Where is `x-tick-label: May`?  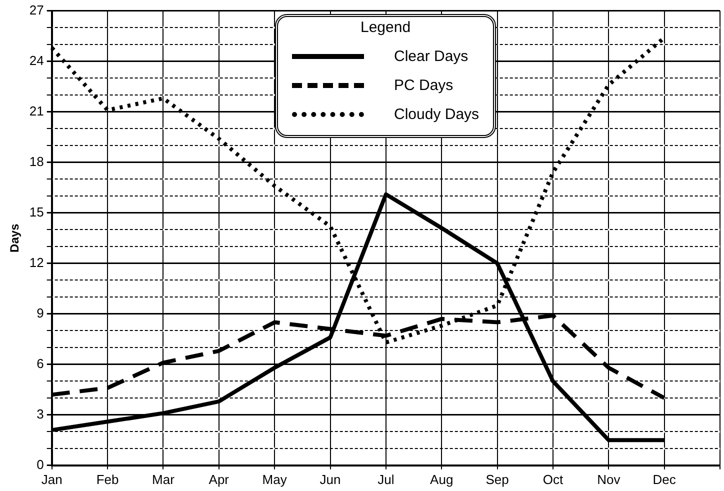 x-tick-label: May is located at coordinates (275, 479).